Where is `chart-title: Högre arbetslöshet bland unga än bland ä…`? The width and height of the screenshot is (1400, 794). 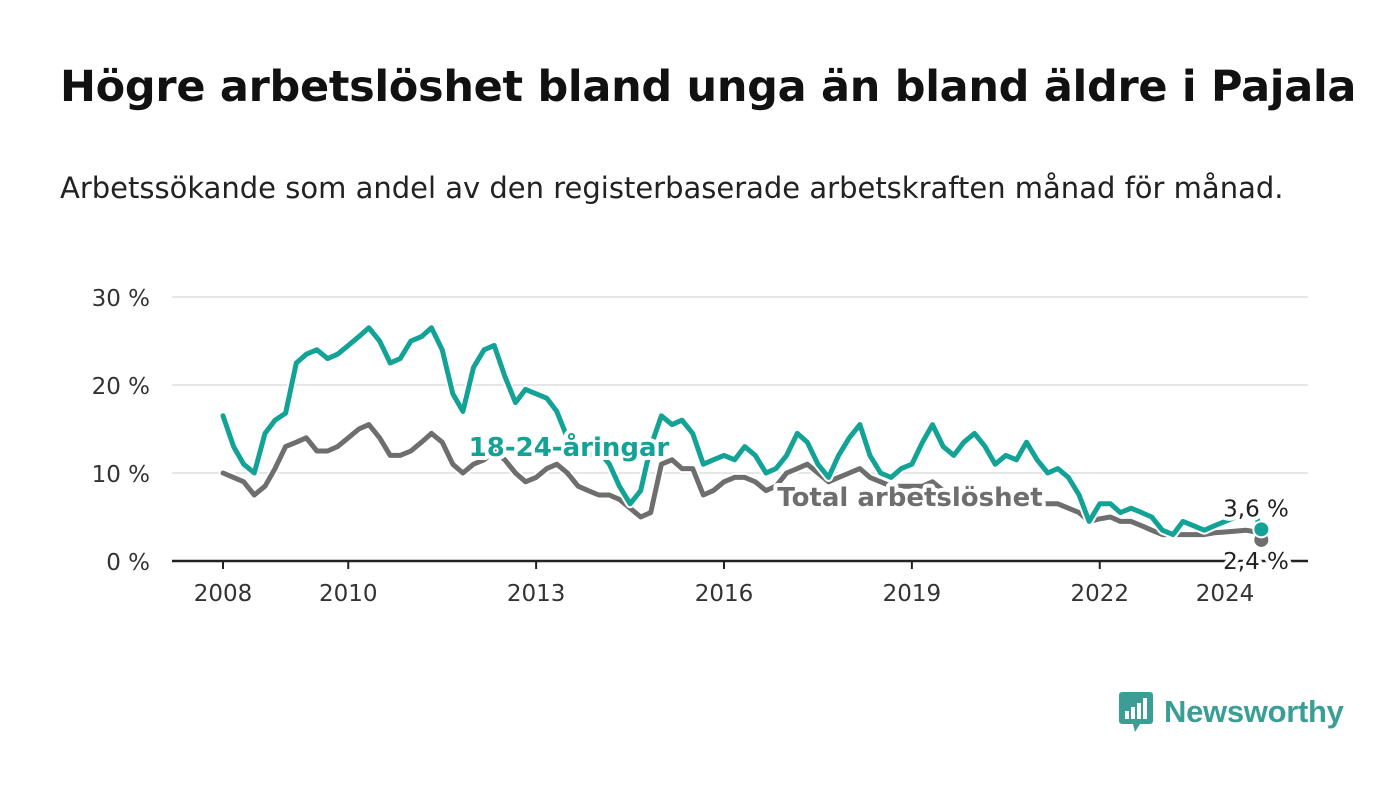 chart-title: Högre arbetslöshet bland unga än bland ä… is located at coordinates (708, 87).